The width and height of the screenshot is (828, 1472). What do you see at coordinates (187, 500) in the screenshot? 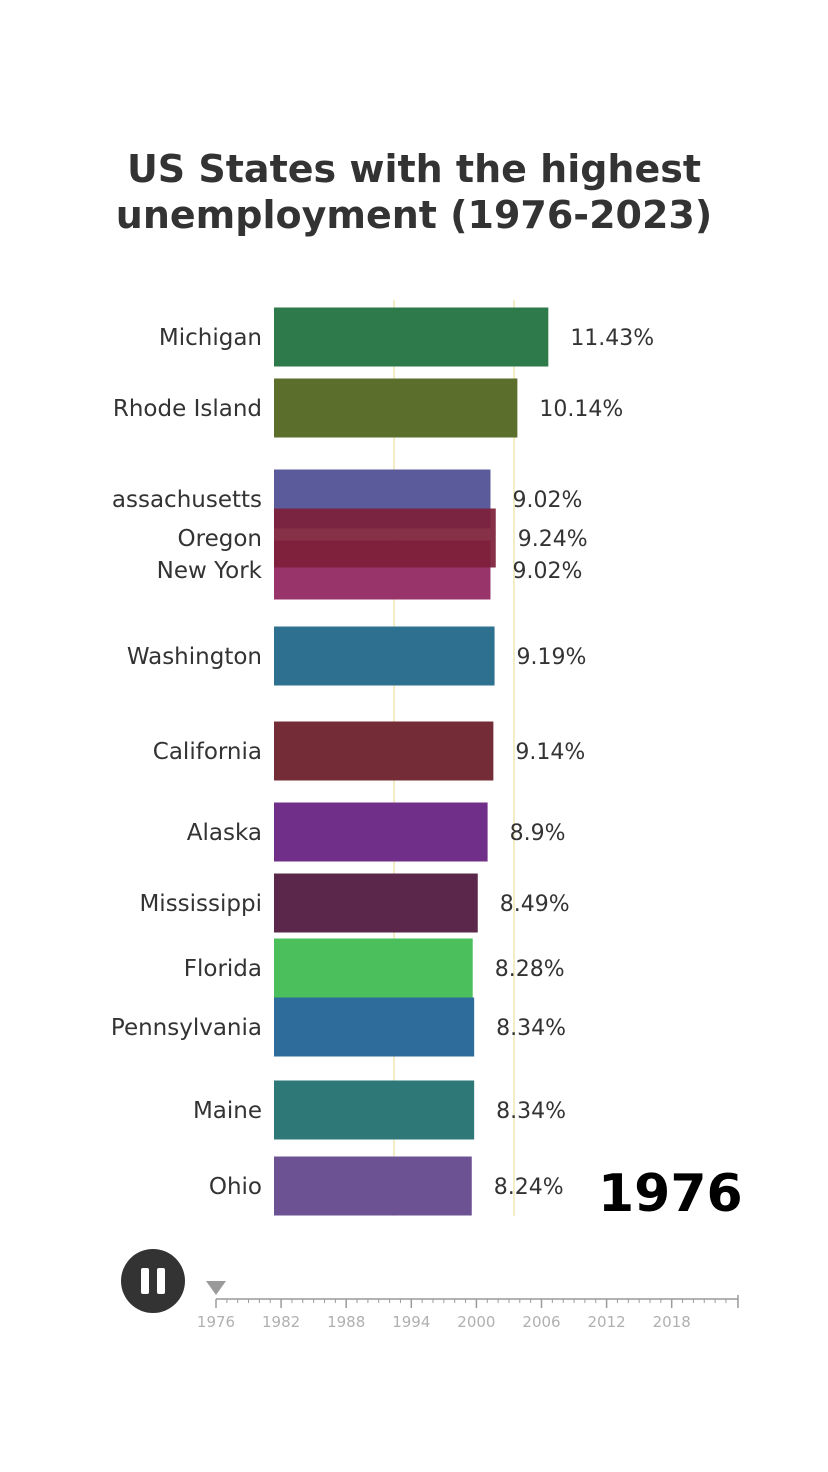
I see `category-label: assachusetts` at bounding box center [187, 500].